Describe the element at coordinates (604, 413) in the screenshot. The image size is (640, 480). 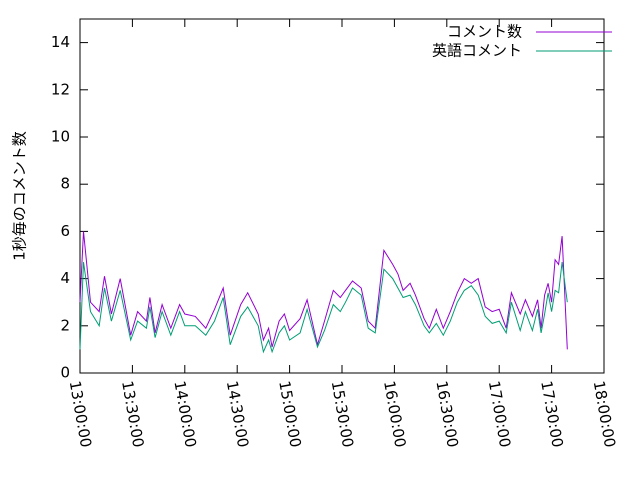
I see `x-tick-label: 18:00:00` at that location.